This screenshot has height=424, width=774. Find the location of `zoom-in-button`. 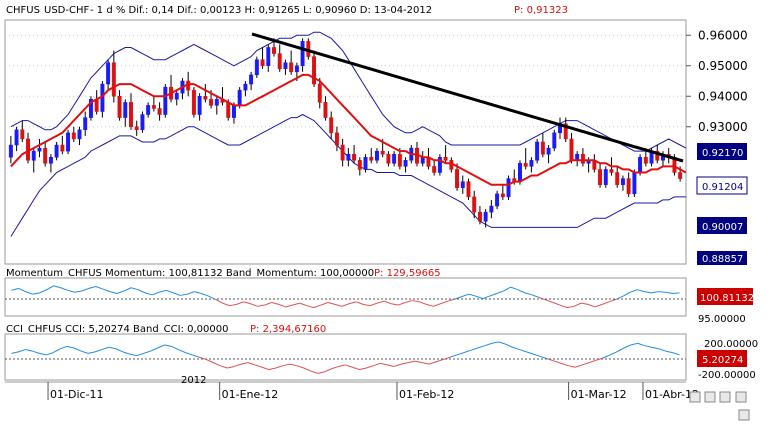

zoom-in-button is located at coordinates (725, 397).